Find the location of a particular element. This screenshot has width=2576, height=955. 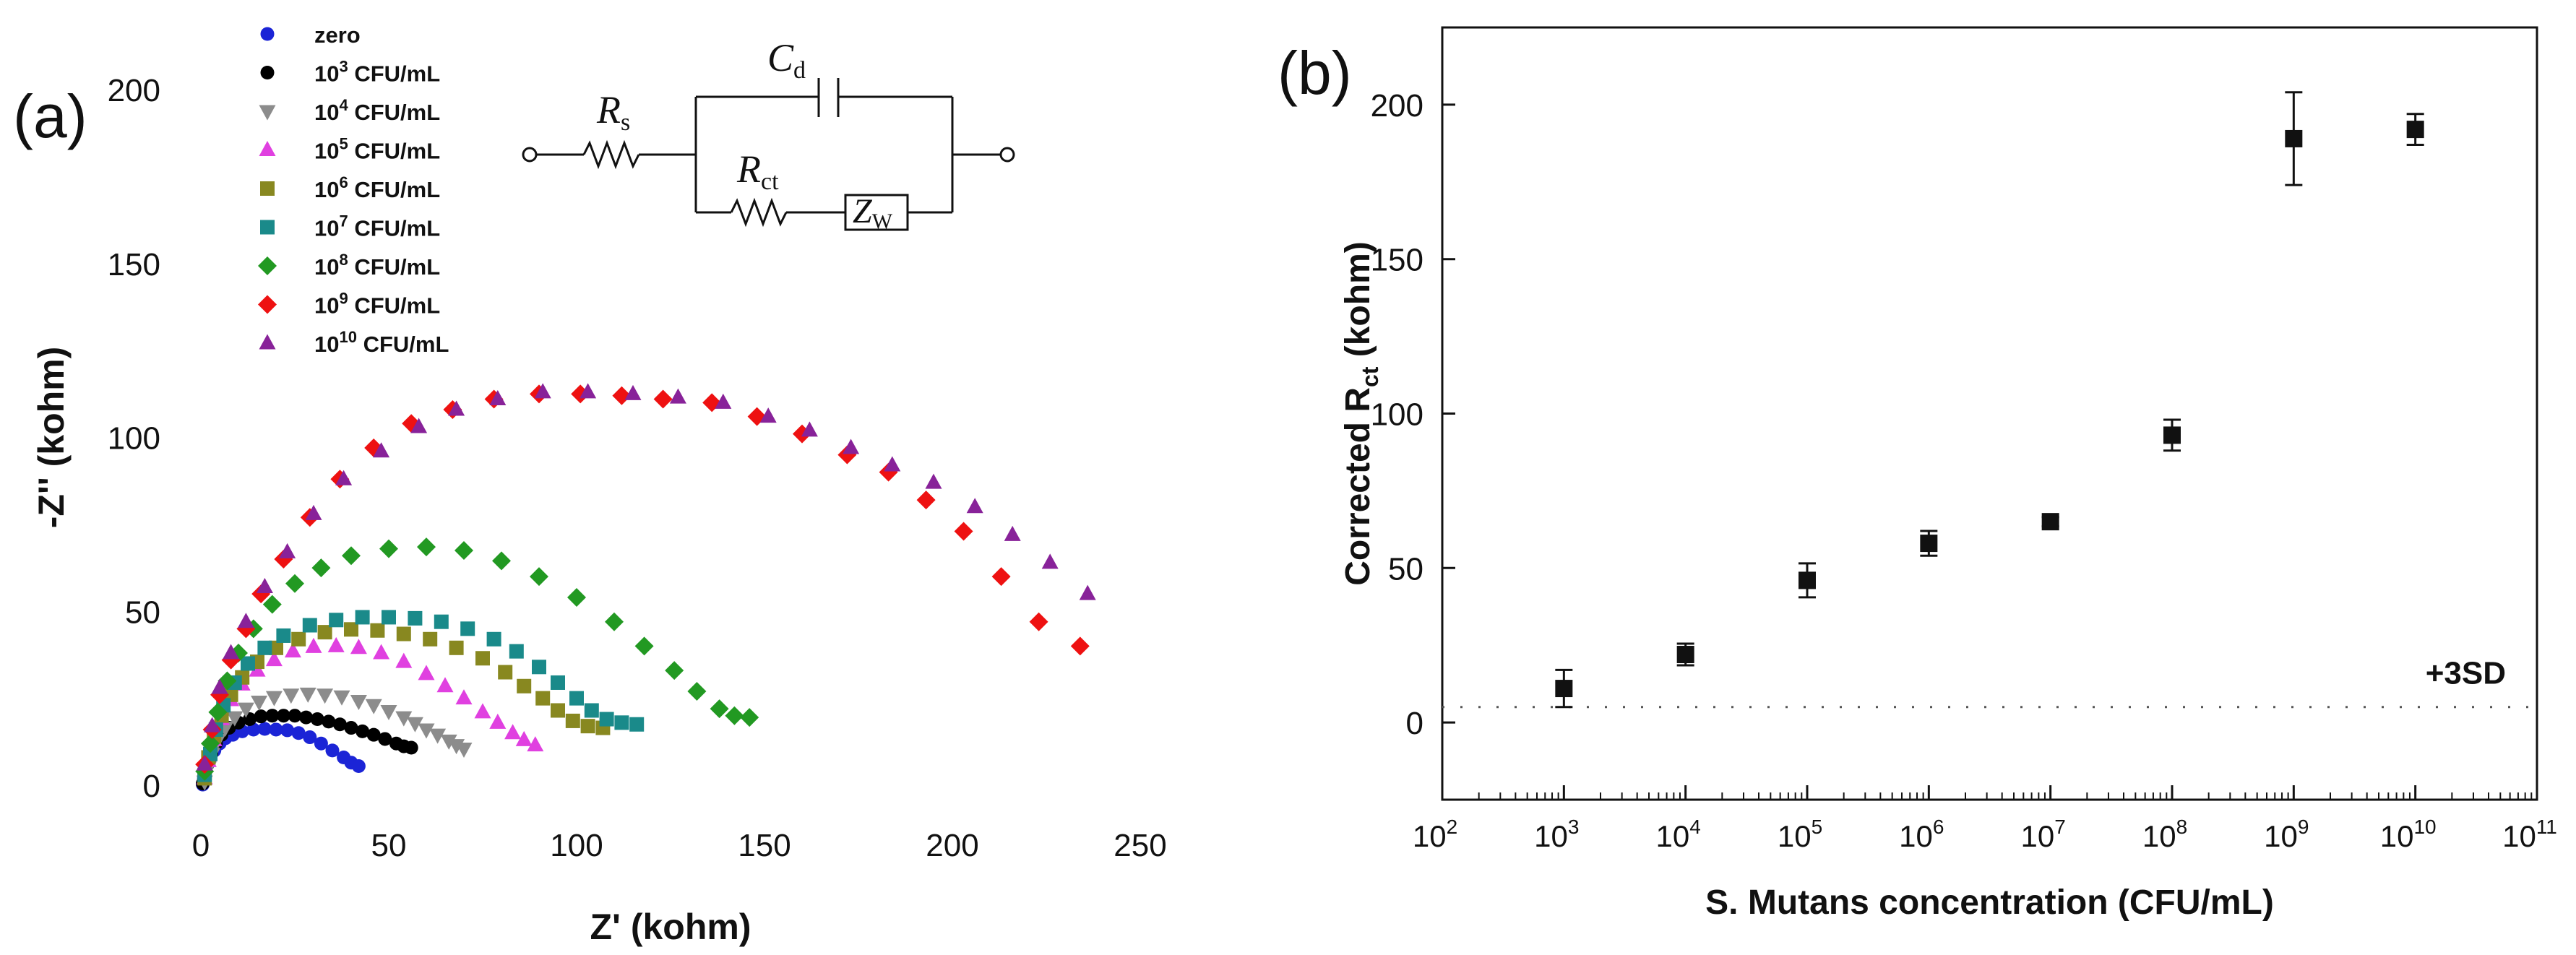

legend-label: 103 CFU/mL is located at coordinates (377, 72).